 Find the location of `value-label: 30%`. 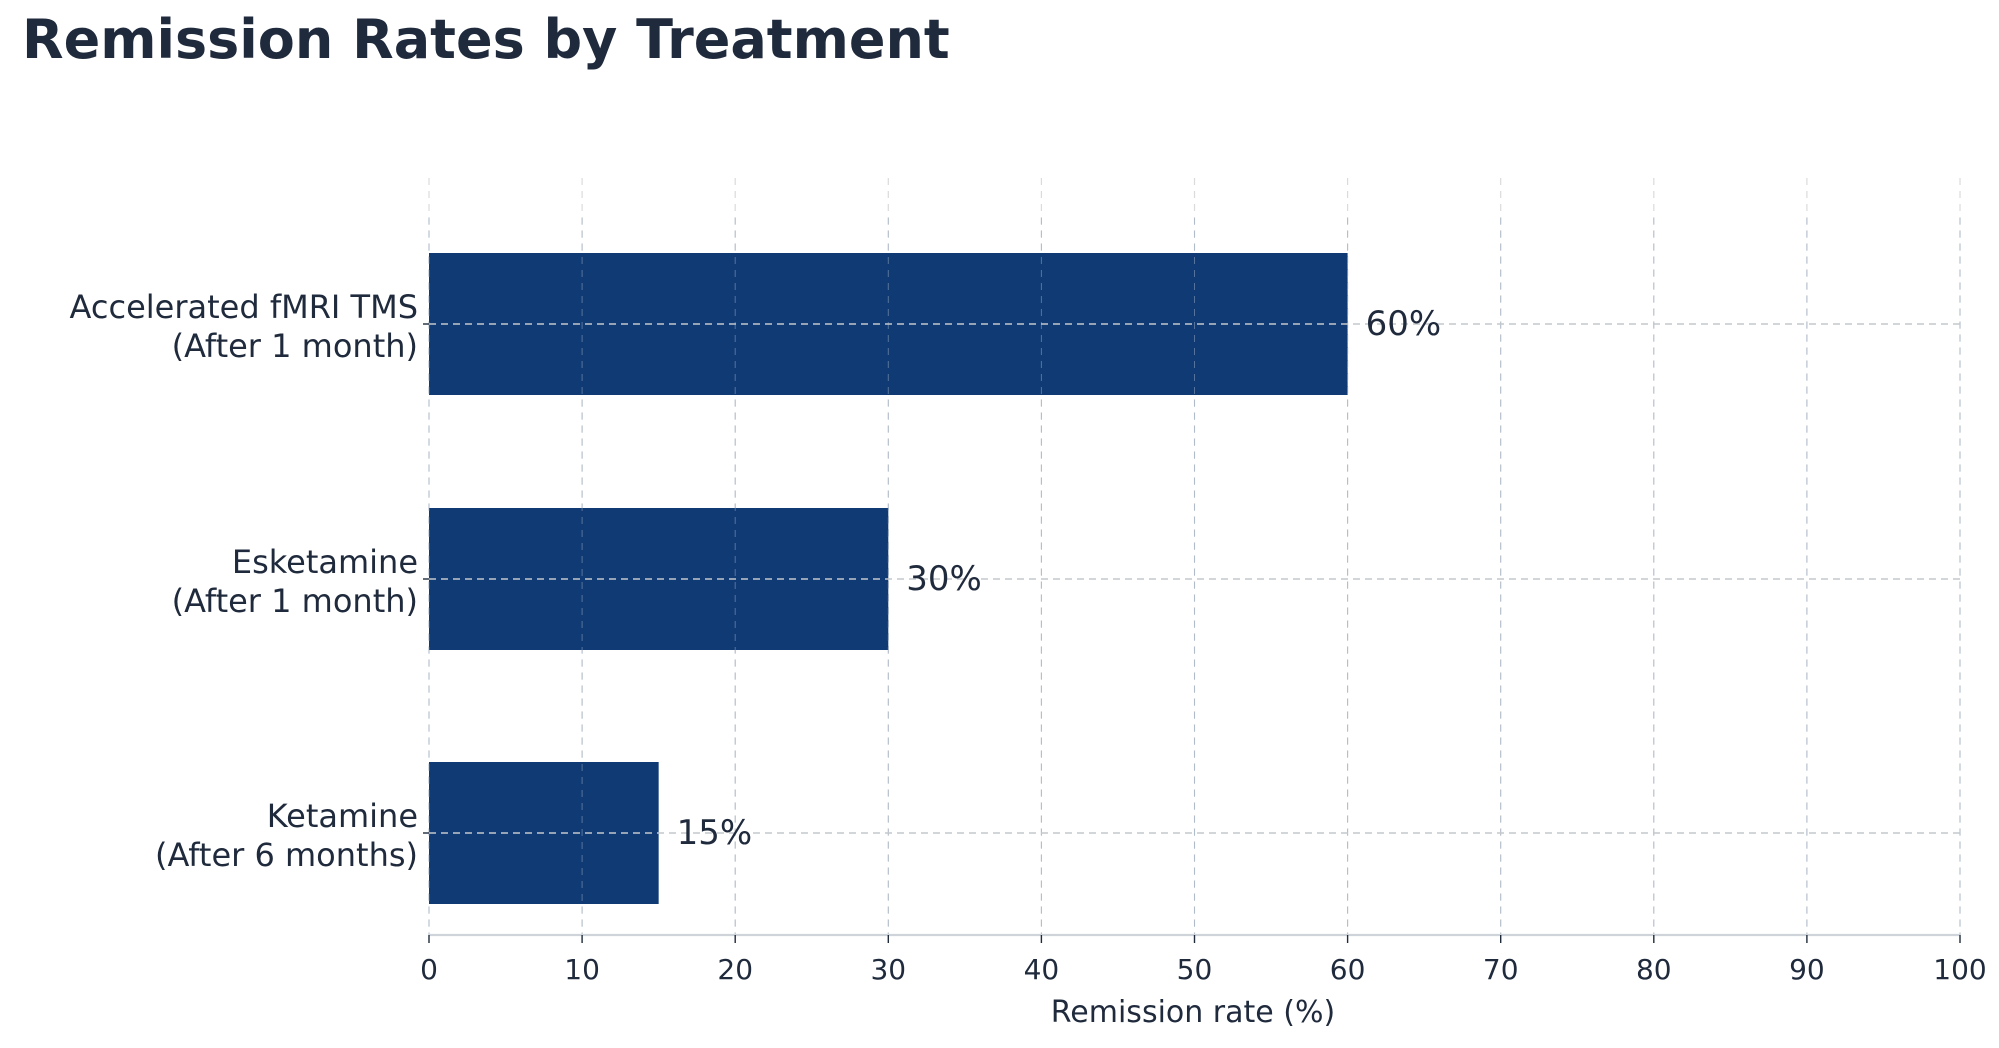

value-label: 30% is located at coordinates (944, 579).